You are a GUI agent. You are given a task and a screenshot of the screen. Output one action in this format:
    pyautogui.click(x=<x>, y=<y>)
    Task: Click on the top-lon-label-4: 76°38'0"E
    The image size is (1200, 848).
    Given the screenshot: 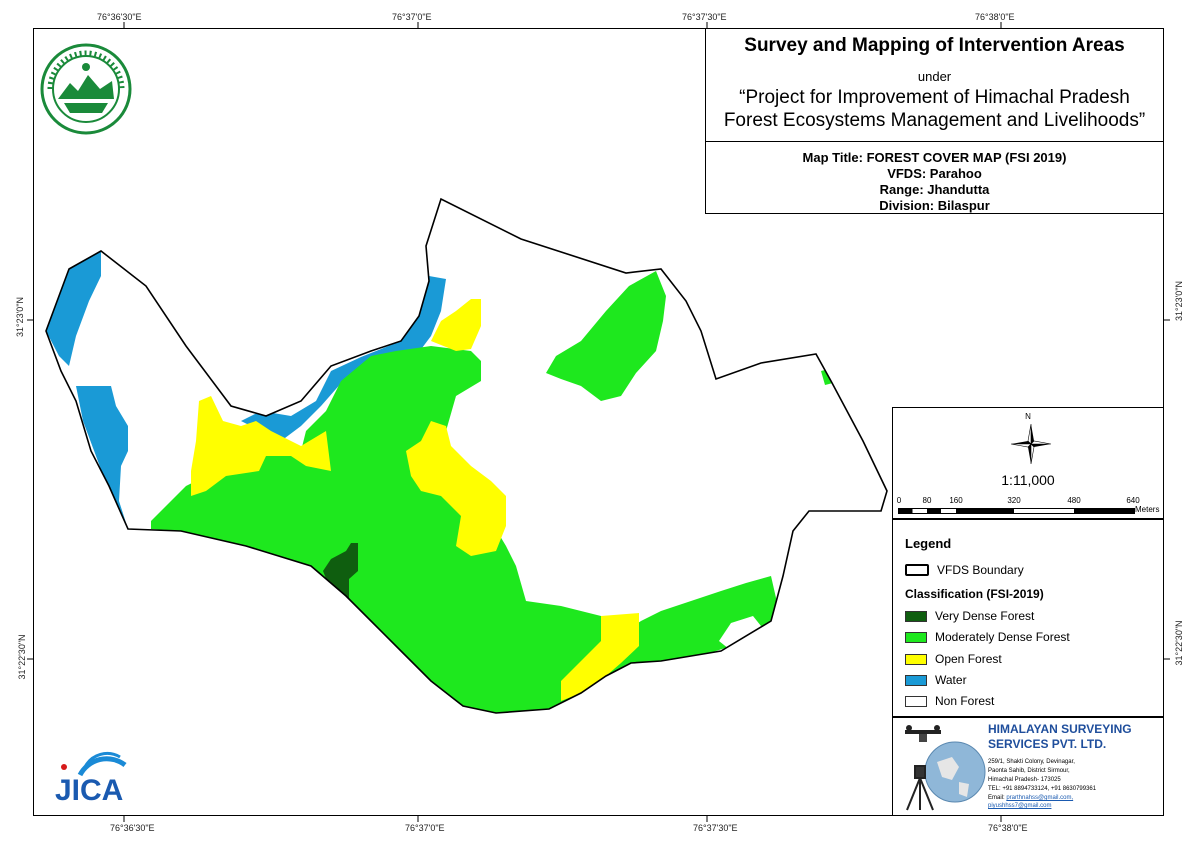 What is the action you would take?
    pyautogui.click(x=995, y=17)
    